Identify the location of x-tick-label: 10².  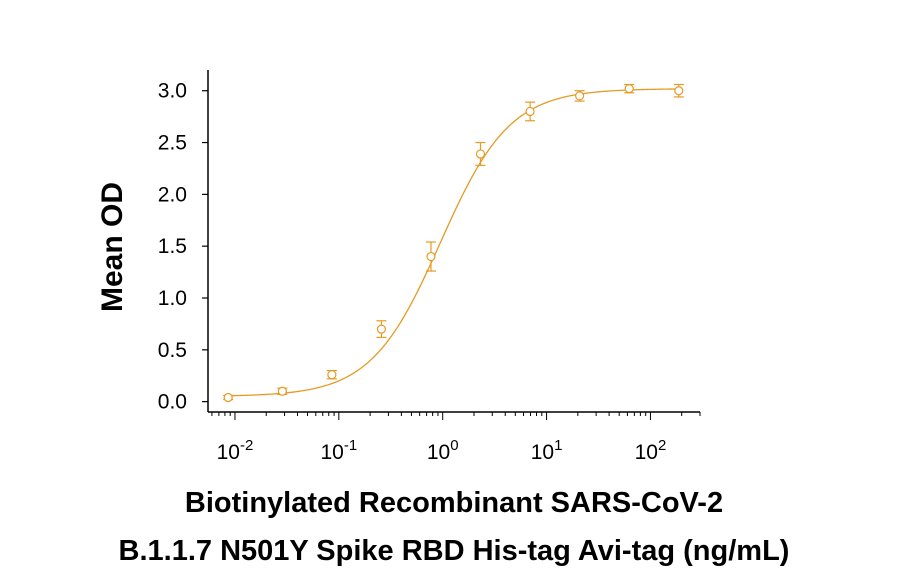
(651, 450).